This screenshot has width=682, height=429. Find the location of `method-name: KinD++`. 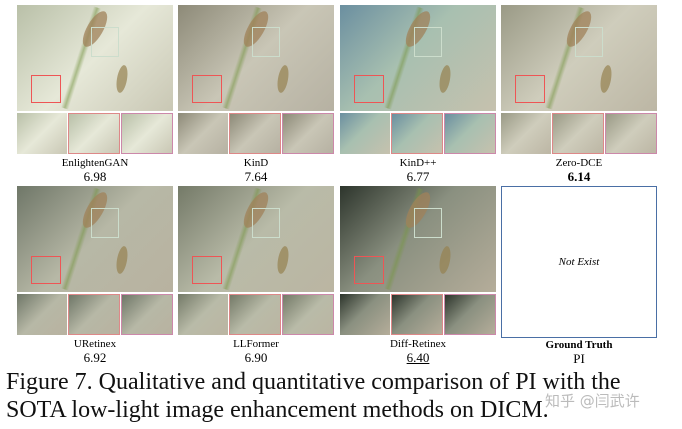

method-name: KinD++ is located at coordinates (418, 163).